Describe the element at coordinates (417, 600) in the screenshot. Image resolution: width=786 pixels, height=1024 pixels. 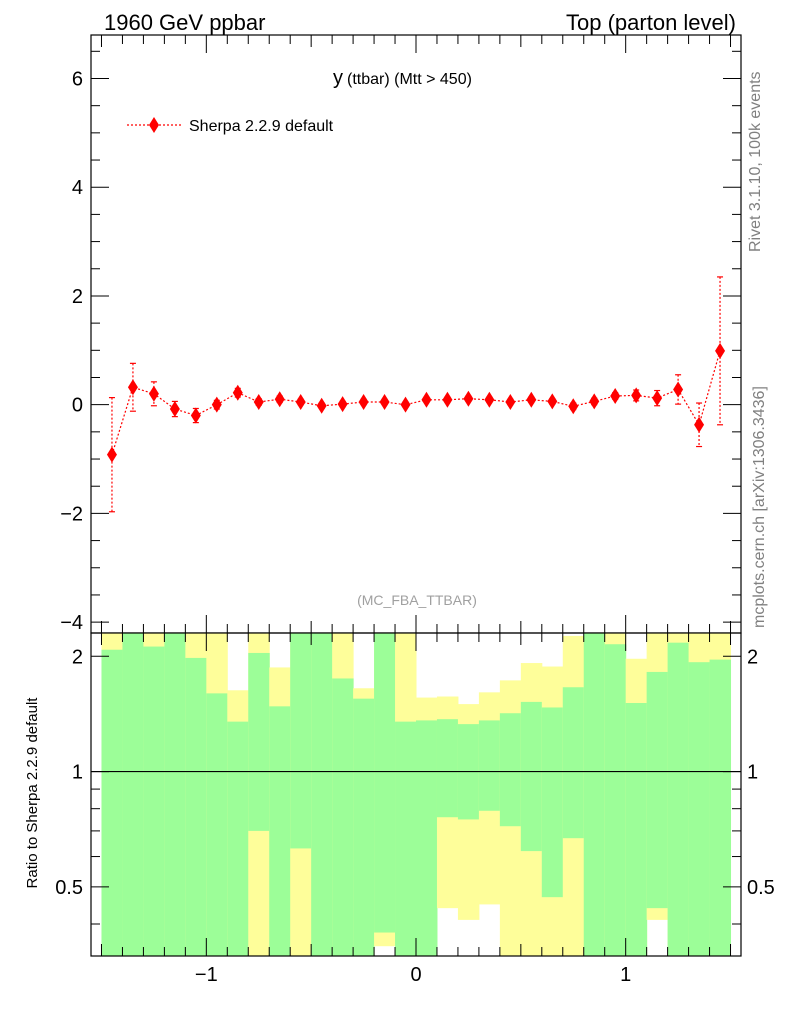
I see `watermark: (MC_FBA_TTBAR)` at that location.